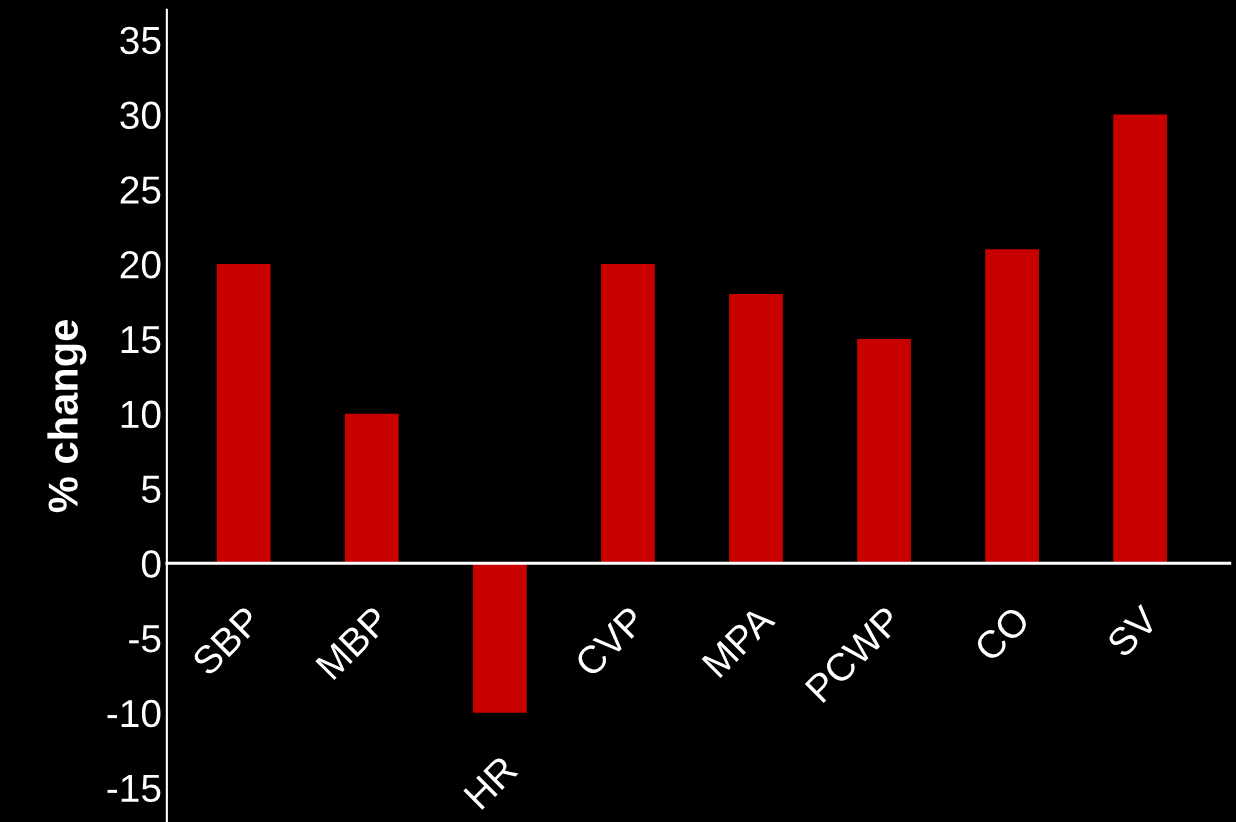 The image size is (1236, 822). What do you see at coordinates (134, 713) in the screenshot?
I see `y-tick-label: -10` at bounding box center [134, 713].